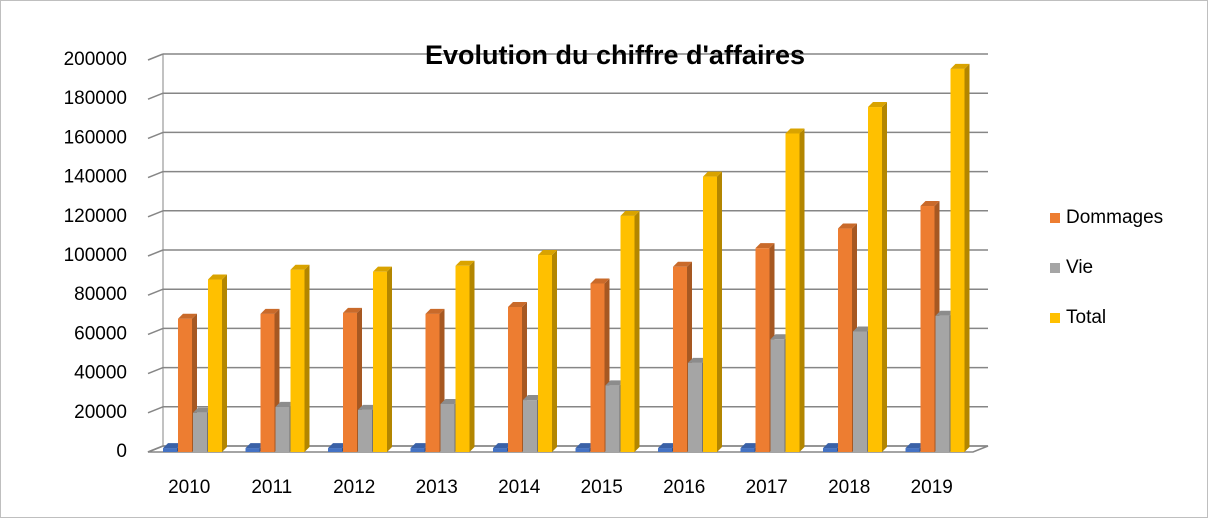  I want to click on x-tick-label: 2015, so click(602, 487).